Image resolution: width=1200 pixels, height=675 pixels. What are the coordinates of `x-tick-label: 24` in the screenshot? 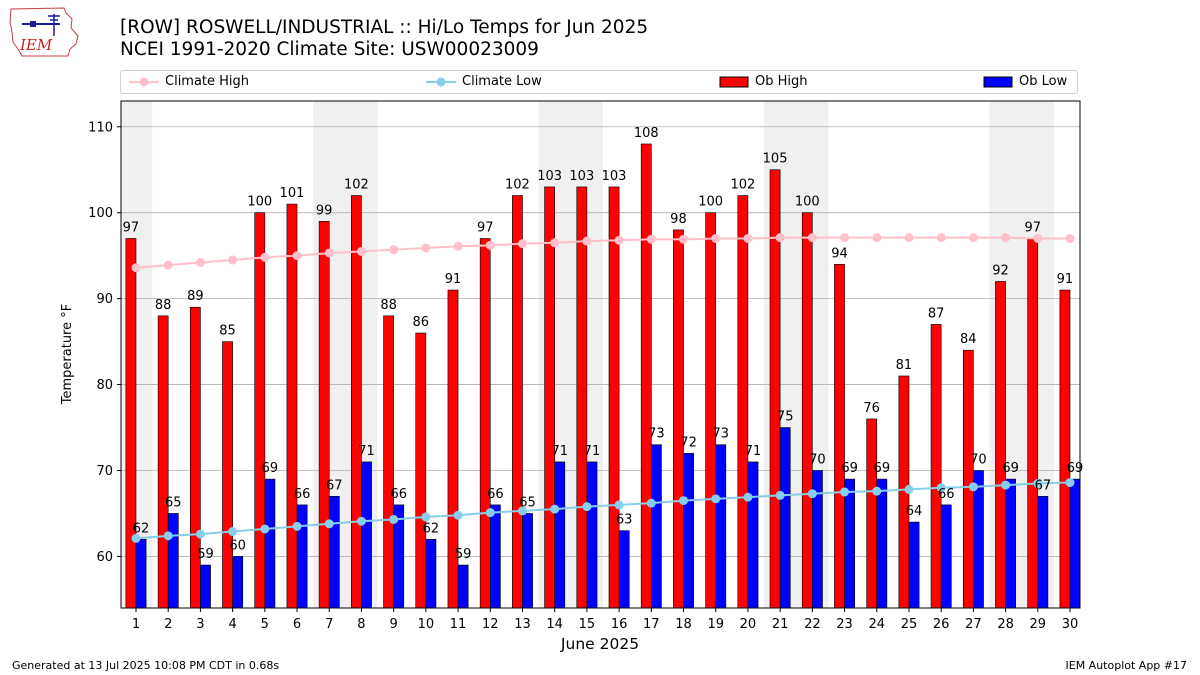 It's located at (876, 624).